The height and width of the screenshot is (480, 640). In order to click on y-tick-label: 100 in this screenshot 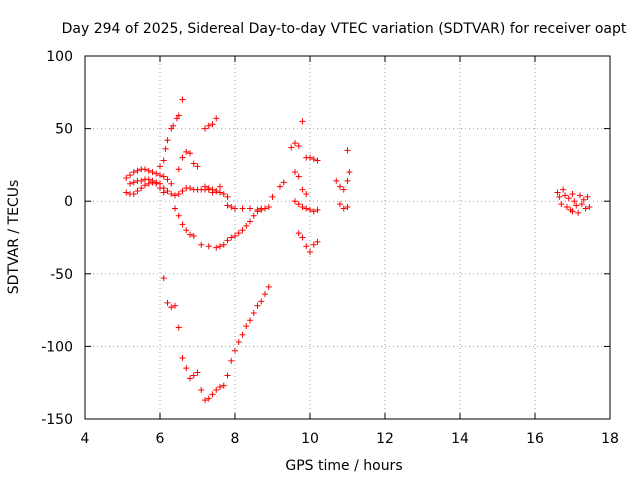, I will do `click(59, 57)`.